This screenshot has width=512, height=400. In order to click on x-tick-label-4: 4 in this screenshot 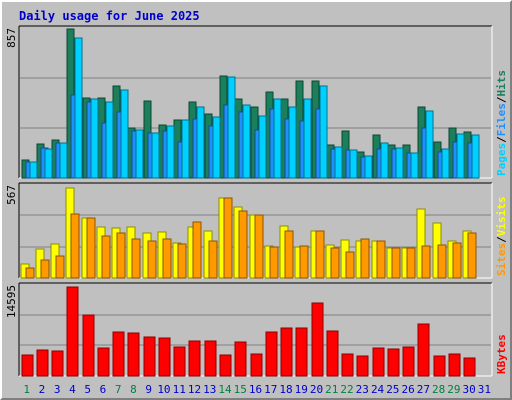, I will do `click(72, 389)`.